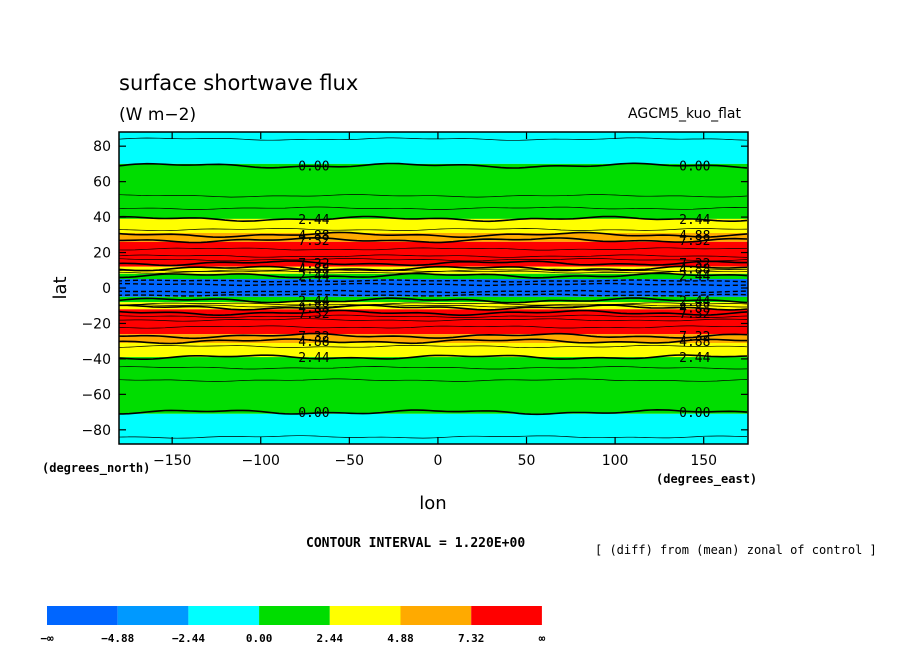 Image resolution: width=904 pixels, height=654 pixels. Describe the element at coordinates (188, 638) in the screenshot. I see `colorbar-label: −2.44` at that location.